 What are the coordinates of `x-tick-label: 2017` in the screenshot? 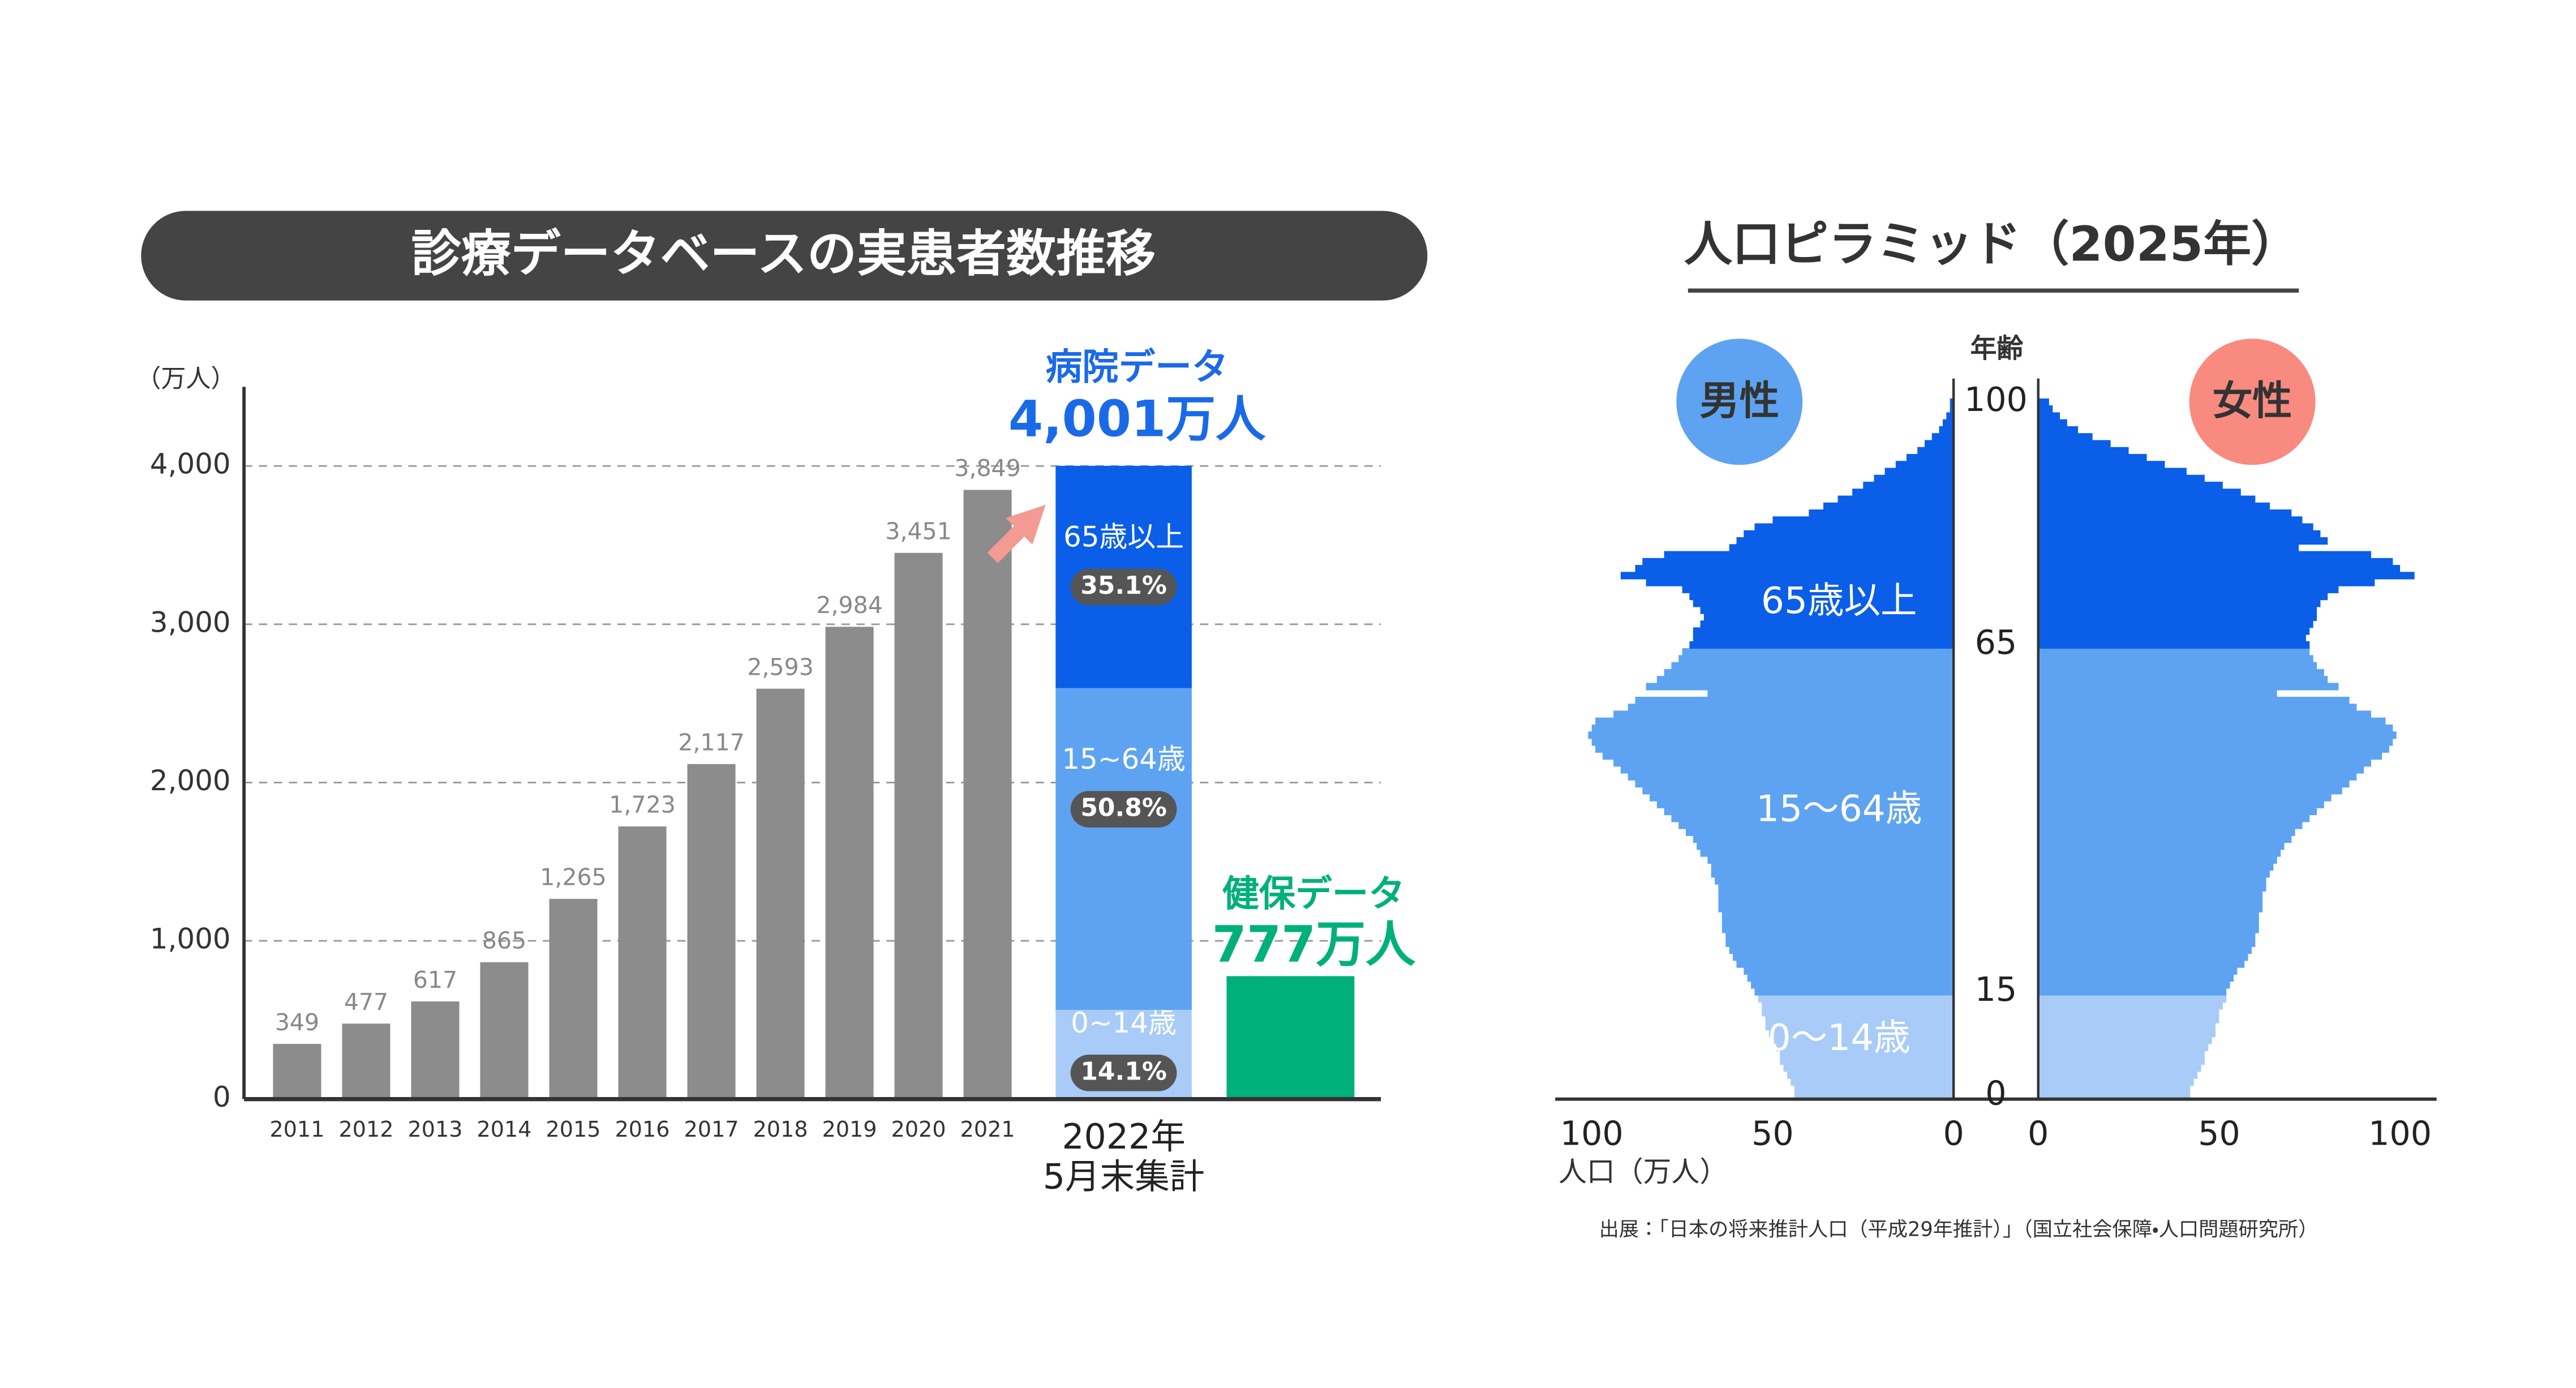 It's located at (711, 1129).